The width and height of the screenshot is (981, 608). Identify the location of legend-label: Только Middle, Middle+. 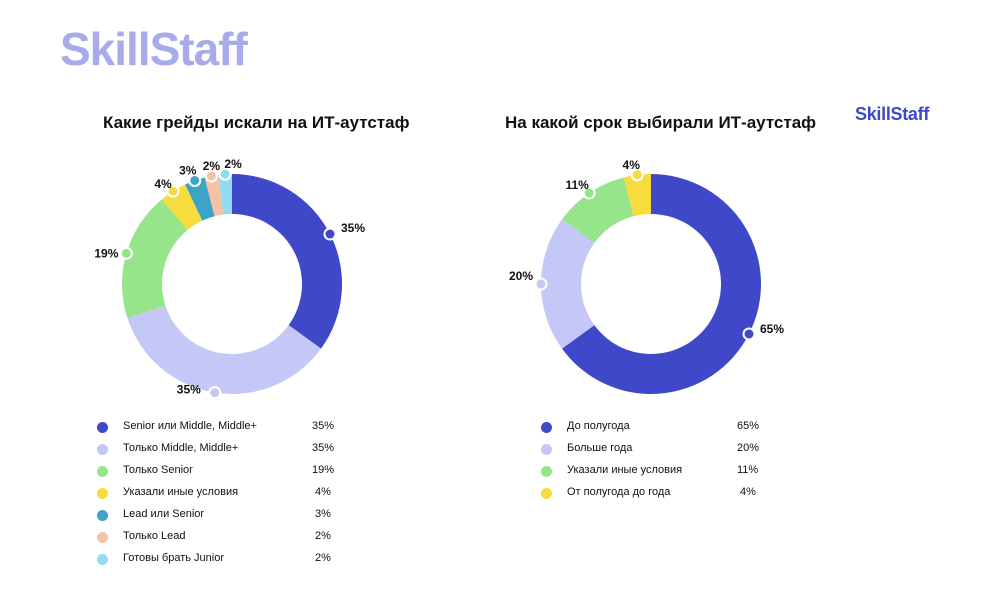
(181, 448).